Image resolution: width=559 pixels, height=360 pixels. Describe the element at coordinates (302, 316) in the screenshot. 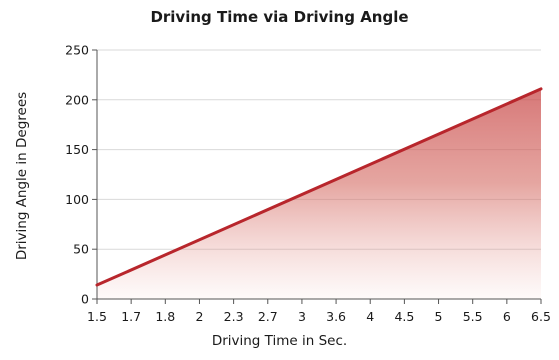

I see `x-tick-label: 3` at that location.